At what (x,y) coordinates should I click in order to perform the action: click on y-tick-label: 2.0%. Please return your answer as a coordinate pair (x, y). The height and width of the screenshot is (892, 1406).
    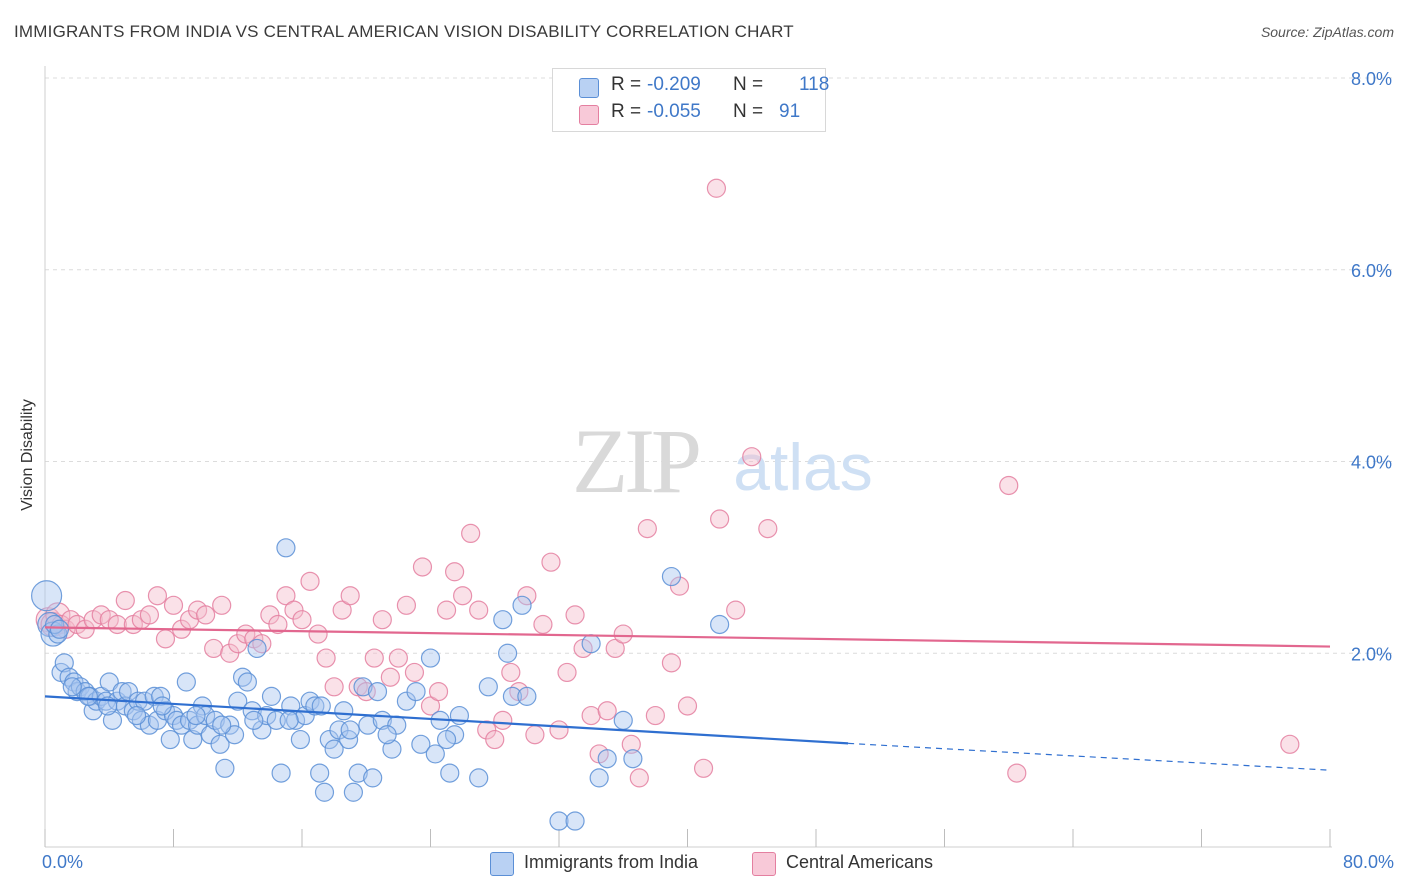
    Looking at the image, I should click on (1371, 654).